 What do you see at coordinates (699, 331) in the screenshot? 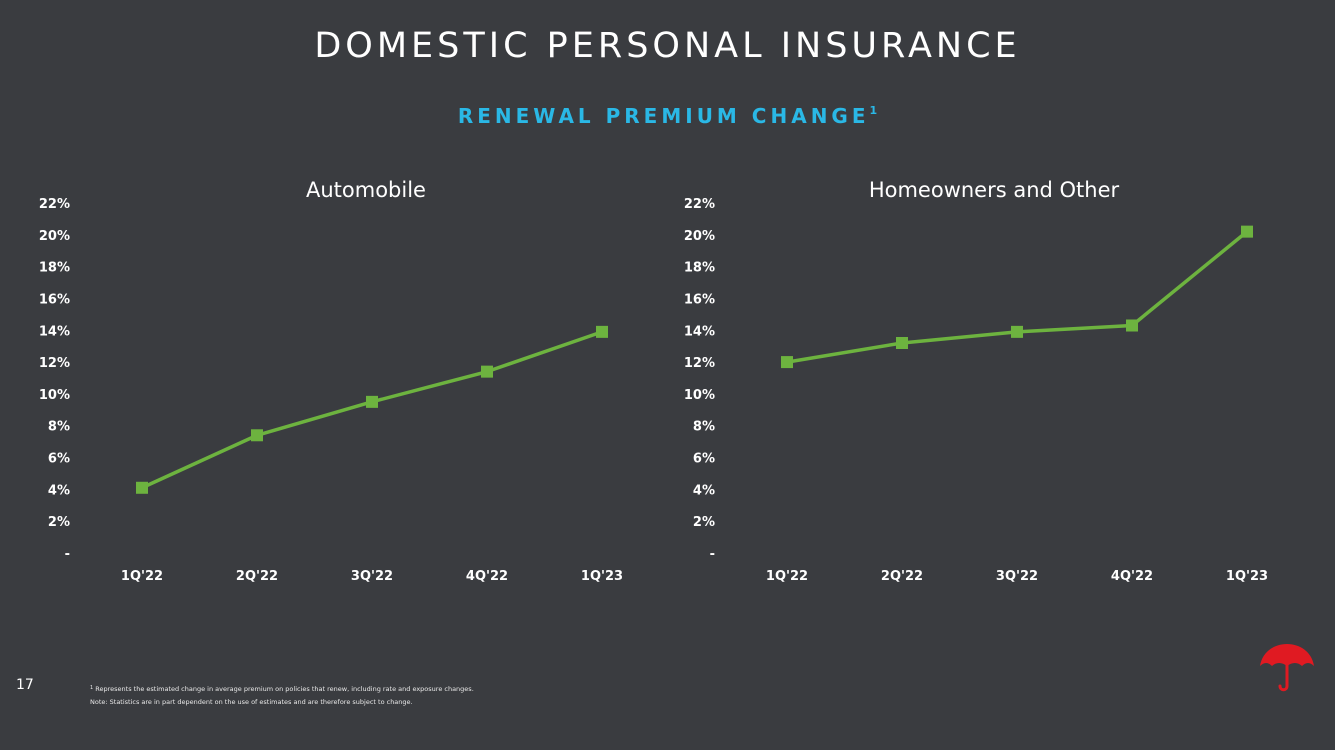
I see `homeowners-y-tick-label: 14%` at bounding box center [699, 331].